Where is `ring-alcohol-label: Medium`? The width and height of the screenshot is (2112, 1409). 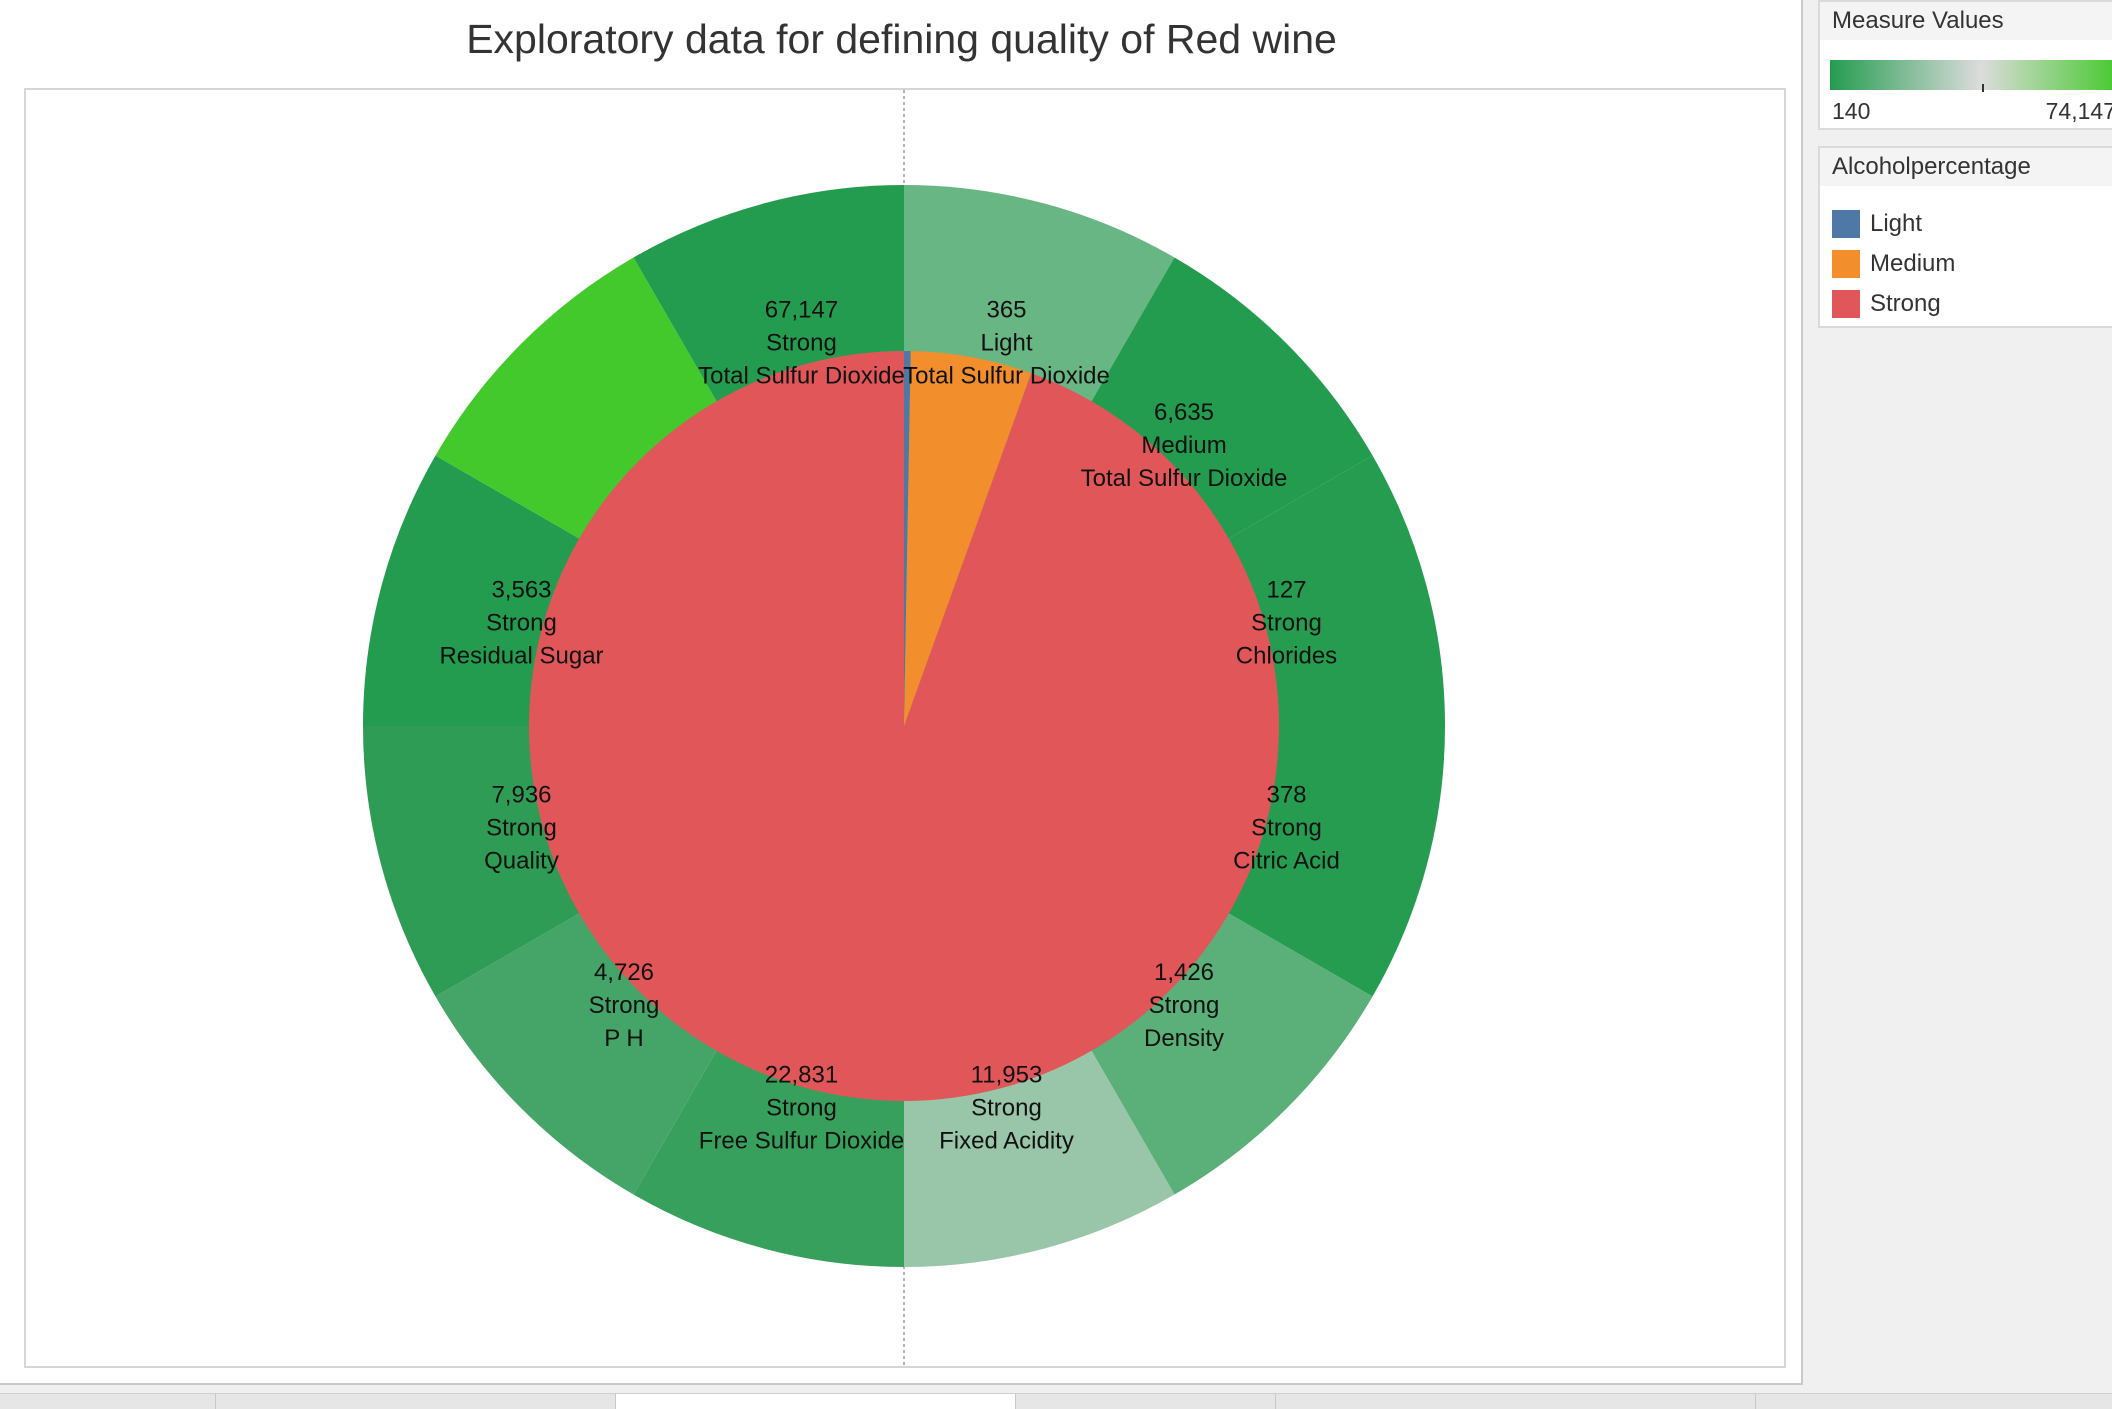
ring-alcohol-label: Medium is located at coordinates (1183, 445).